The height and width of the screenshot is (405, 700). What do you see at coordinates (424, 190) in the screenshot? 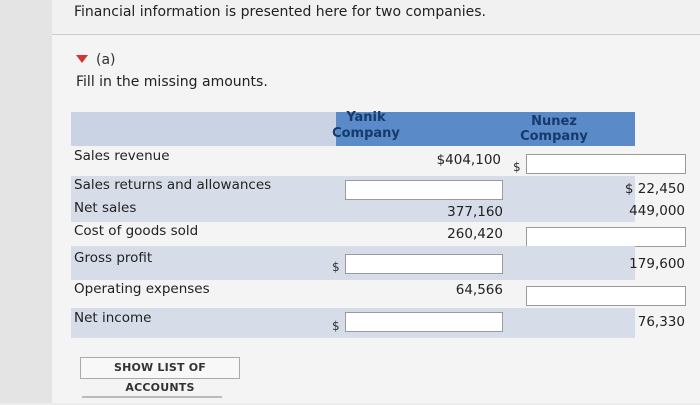
I see `yanik-returns-input` at bounding box center [424, 190].